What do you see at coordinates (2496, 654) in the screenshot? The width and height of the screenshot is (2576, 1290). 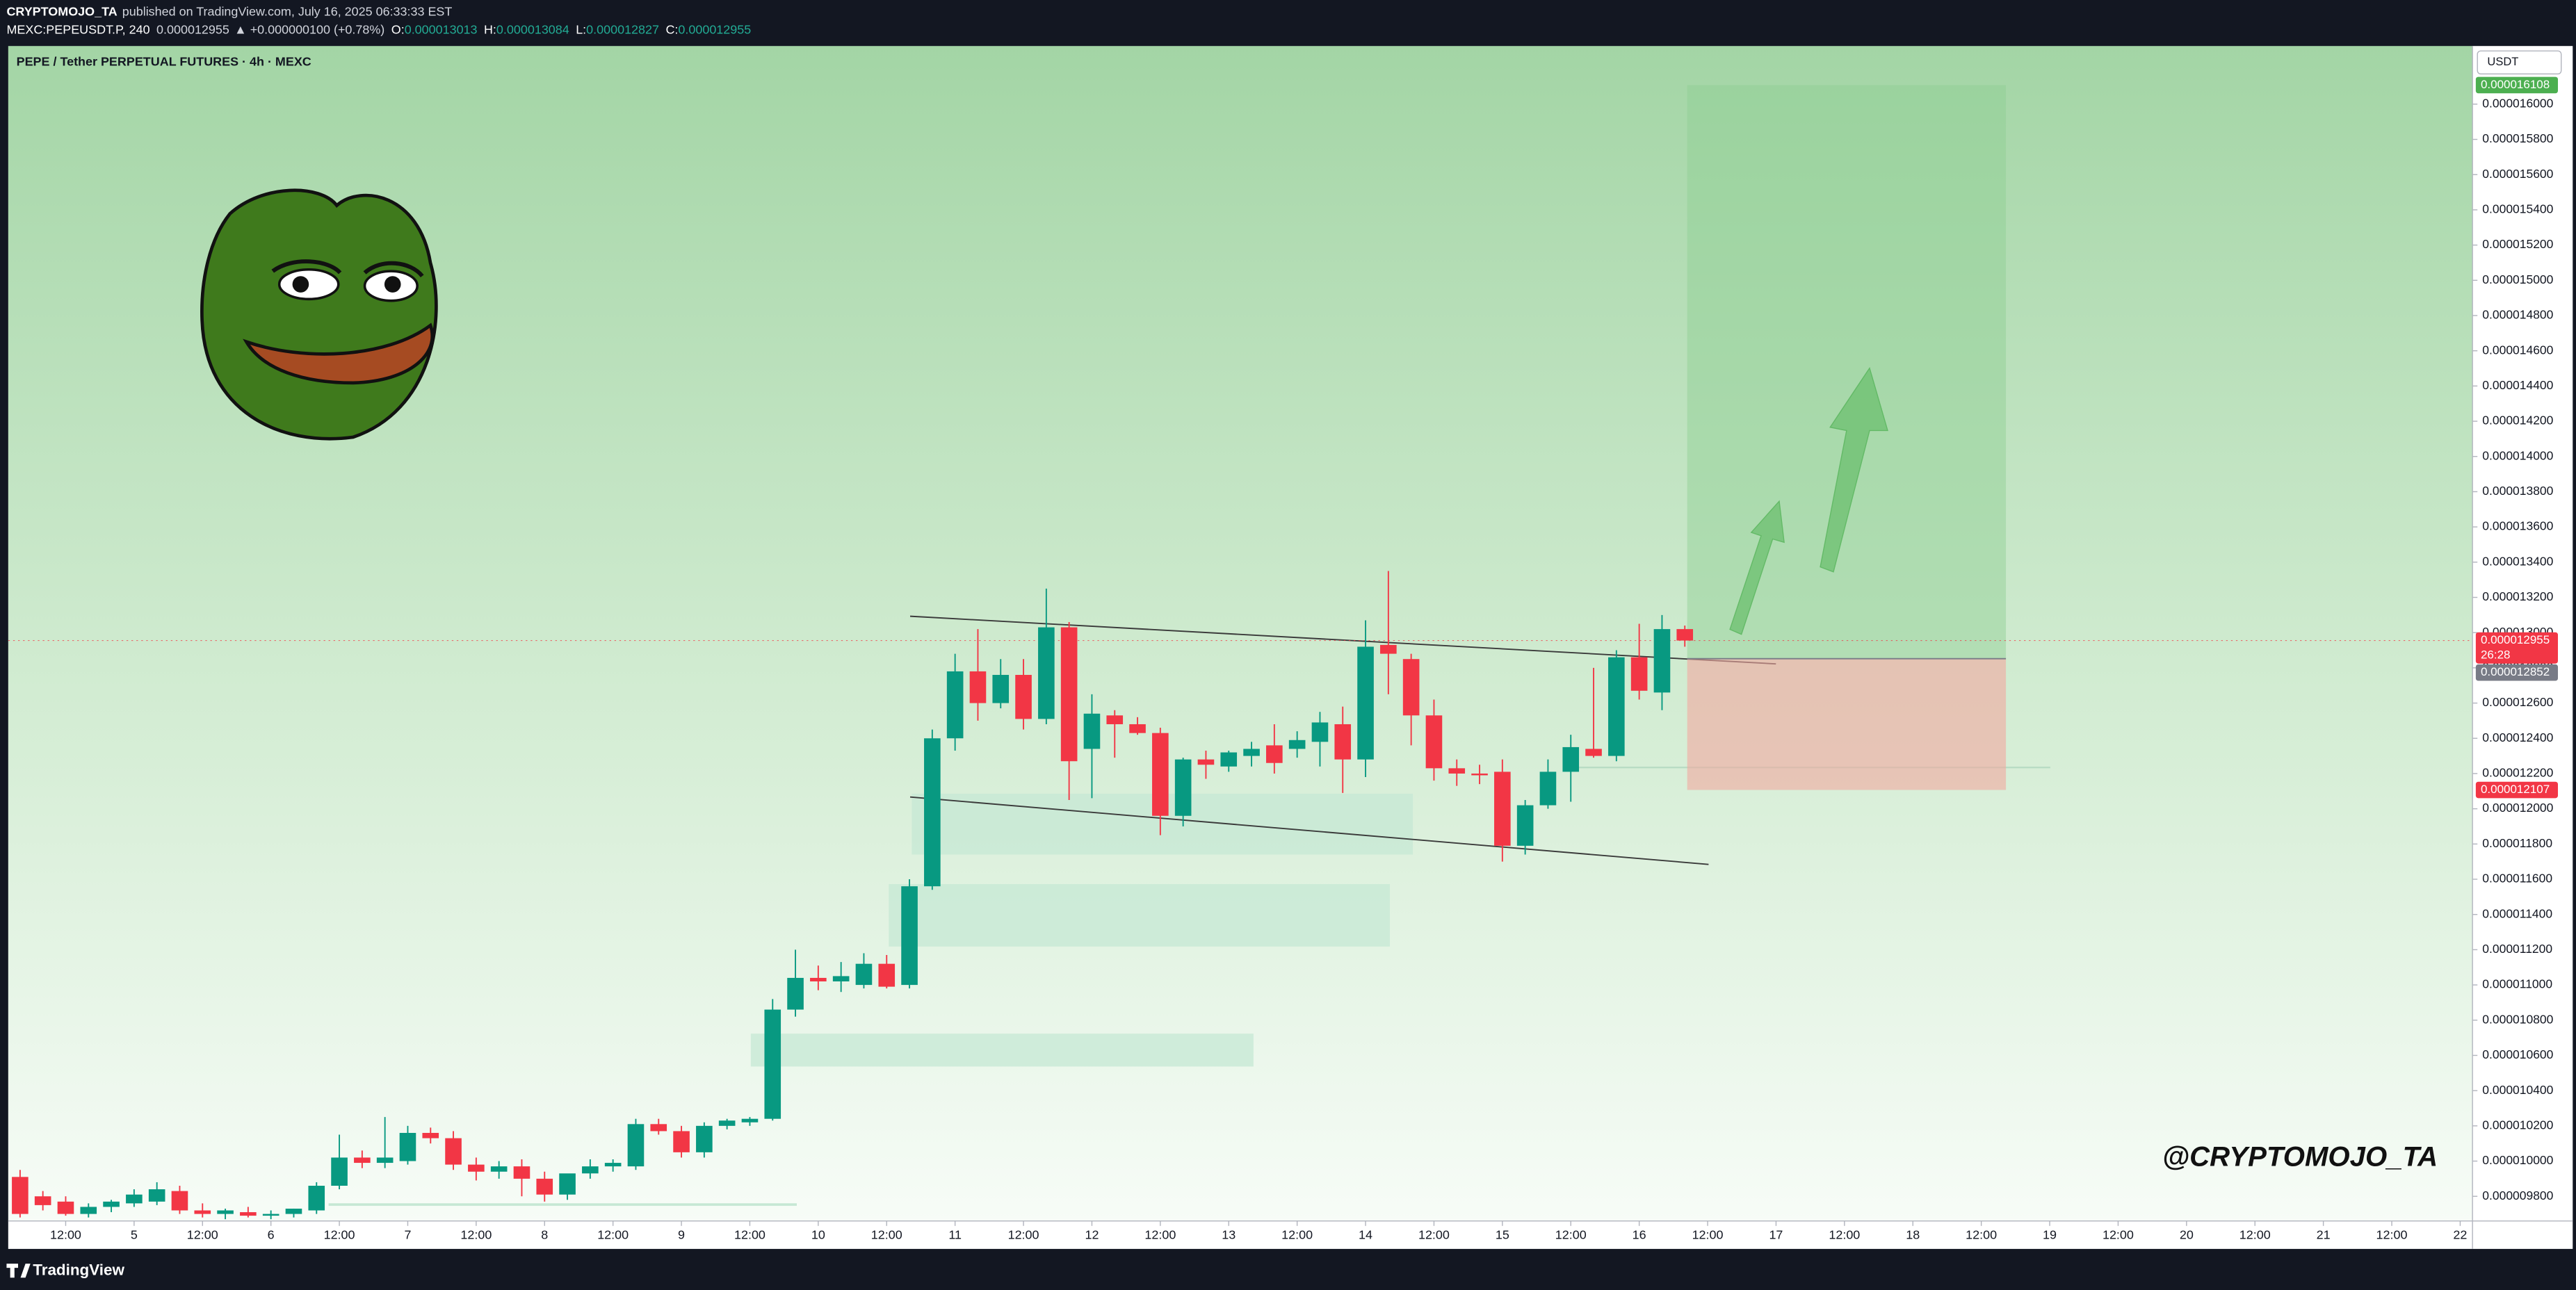 I see `countdown: 26:28` at bounding box center [2496, 654].